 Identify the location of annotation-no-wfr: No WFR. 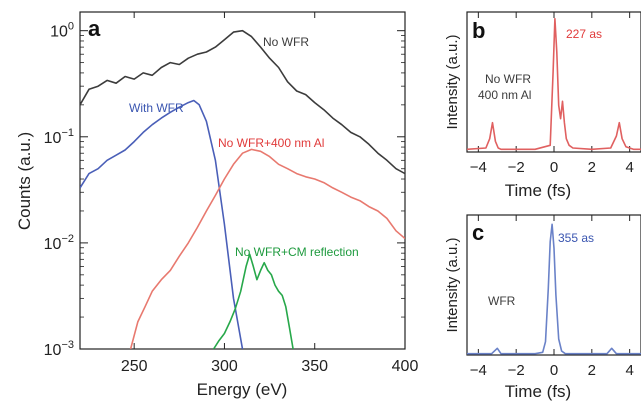
(286, 42).